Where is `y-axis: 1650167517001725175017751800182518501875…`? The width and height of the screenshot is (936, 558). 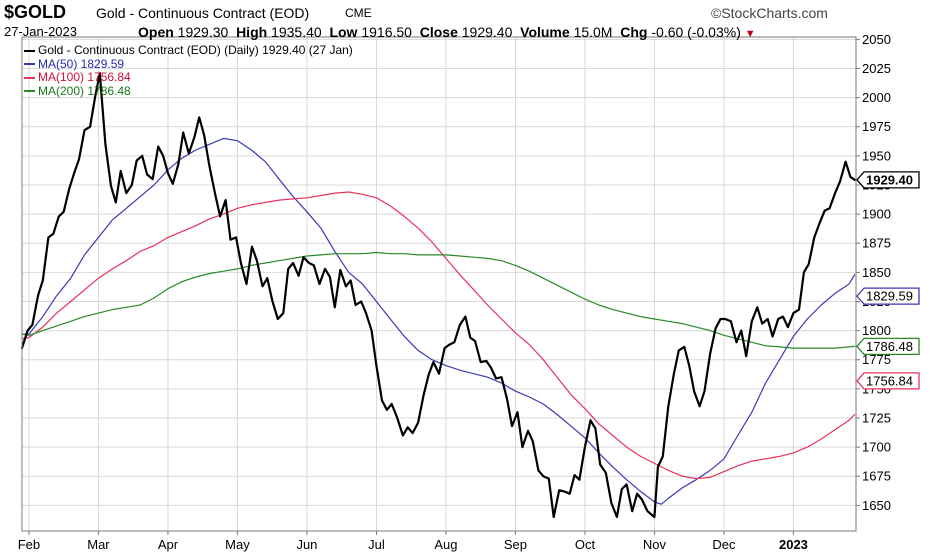
y-axis: 1650167517001725175017751800182518501875… is located at coordinates (873, 272).